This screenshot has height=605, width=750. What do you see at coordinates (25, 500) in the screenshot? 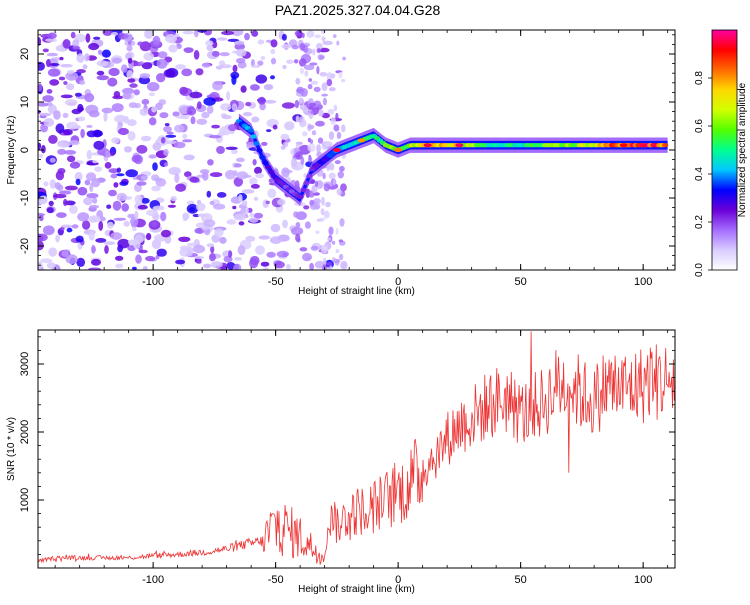
I see `snr-y-tick-label: 1000` at bounding box center [25, 500].